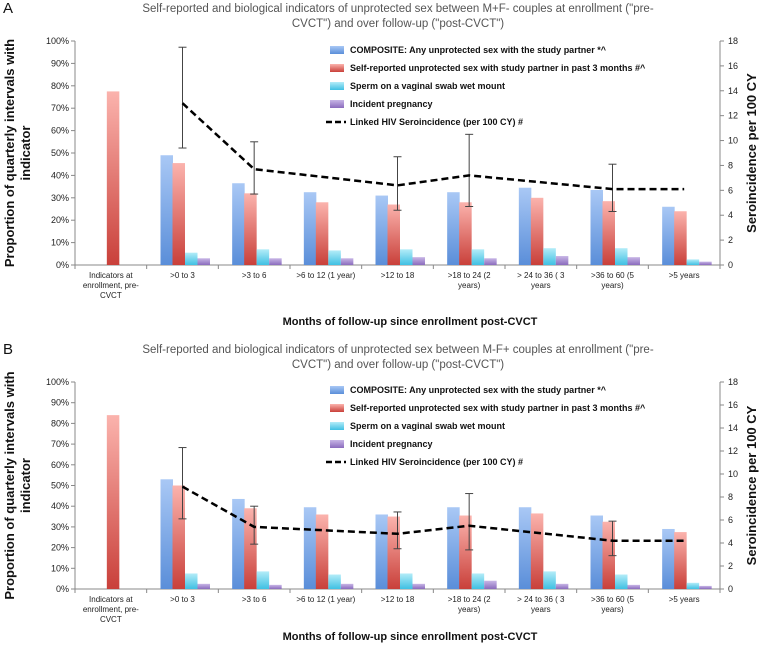 Image resolution: width=765 pixels, height=650 pixels. Describe the element at coordinates (733, 91) in the screenshot. I see `y2-tick-label: 14` at that location.